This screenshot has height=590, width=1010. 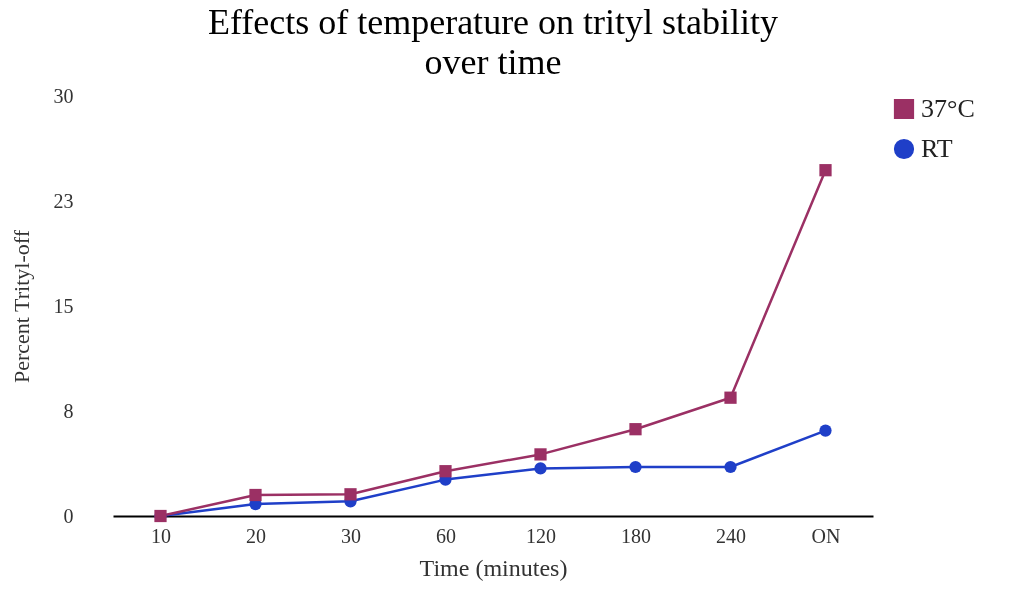 I want to click on x-tick-label: 20, so click(x=256, y=535).